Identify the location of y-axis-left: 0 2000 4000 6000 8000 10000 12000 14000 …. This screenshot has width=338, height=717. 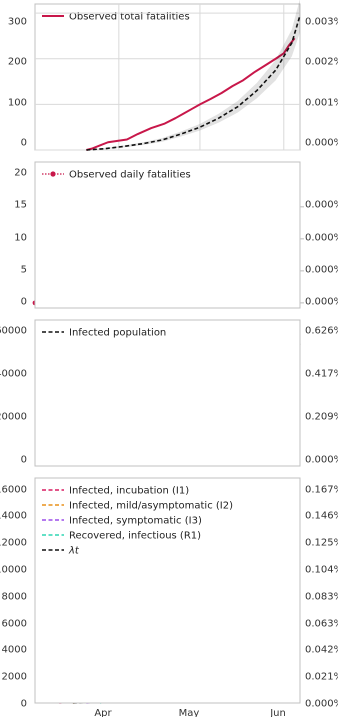
(13, 597).